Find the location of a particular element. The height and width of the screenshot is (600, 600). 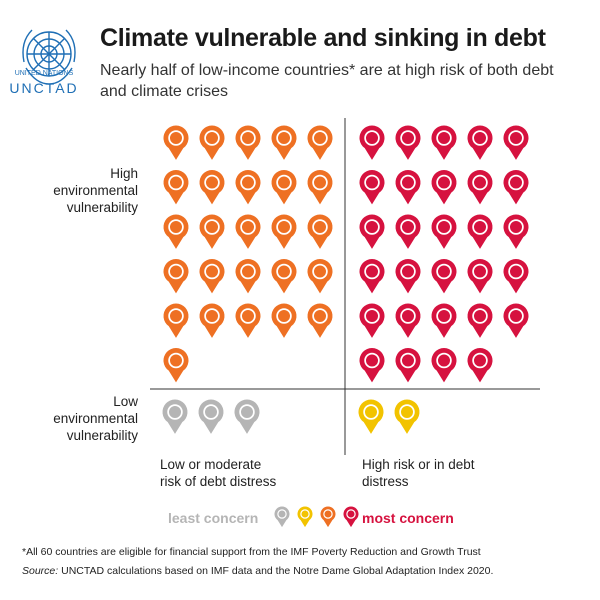

row-label-low-line-1: Low is located at coordinates (125, 401).